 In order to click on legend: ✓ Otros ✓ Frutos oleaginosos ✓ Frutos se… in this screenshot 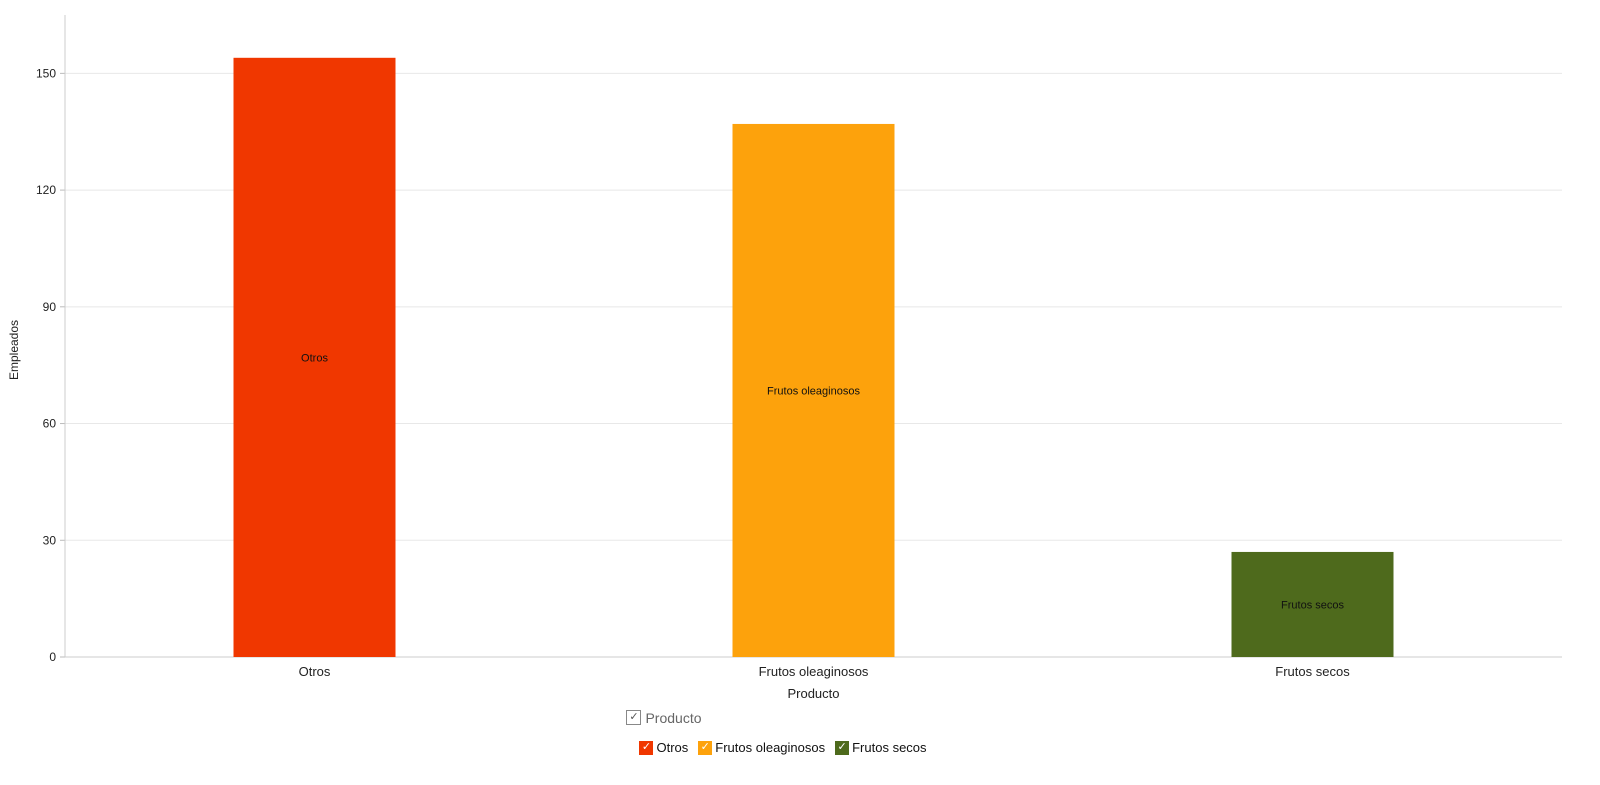, I will do `click(800, 748)`.